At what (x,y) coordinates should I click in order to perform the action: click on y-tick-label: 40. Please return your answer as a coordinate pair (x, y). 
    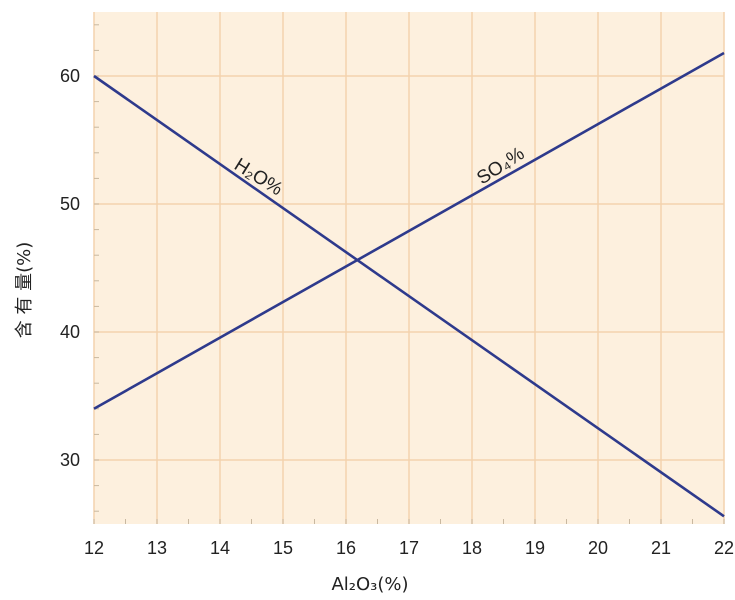
    Looking at the image, I should click on (70, 332).